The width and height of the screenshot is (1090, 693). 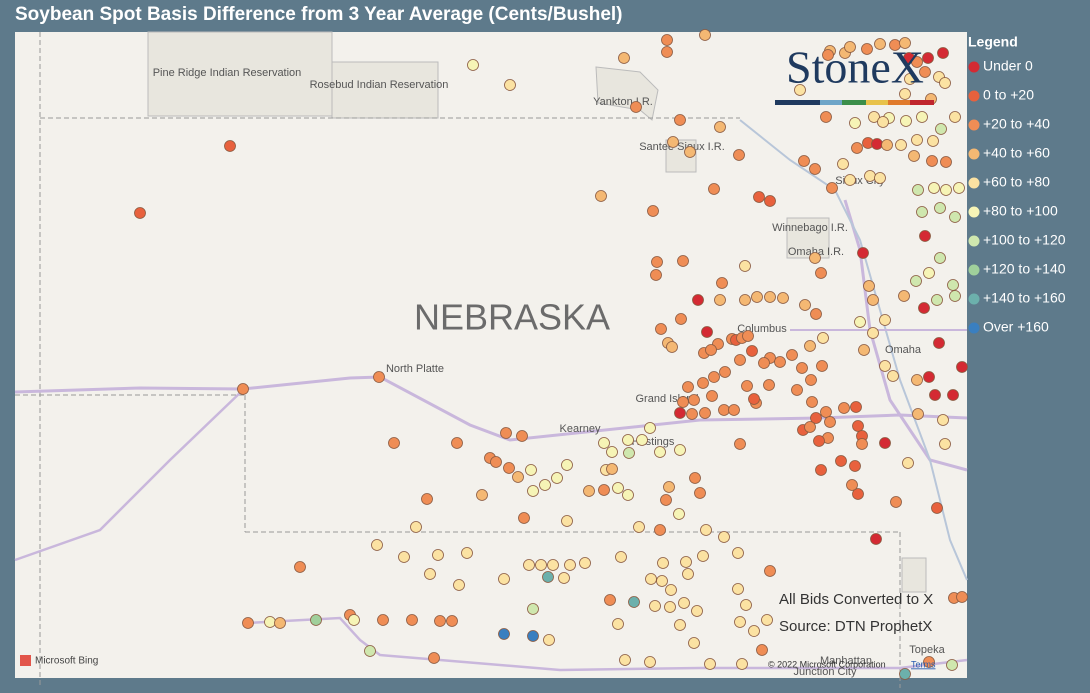 I want to click on logo-bar, so click(x=854, y=102).